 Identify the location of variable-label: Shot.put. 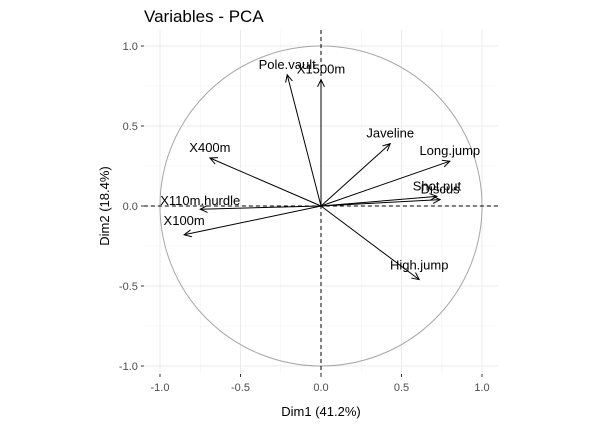
(437, 185).